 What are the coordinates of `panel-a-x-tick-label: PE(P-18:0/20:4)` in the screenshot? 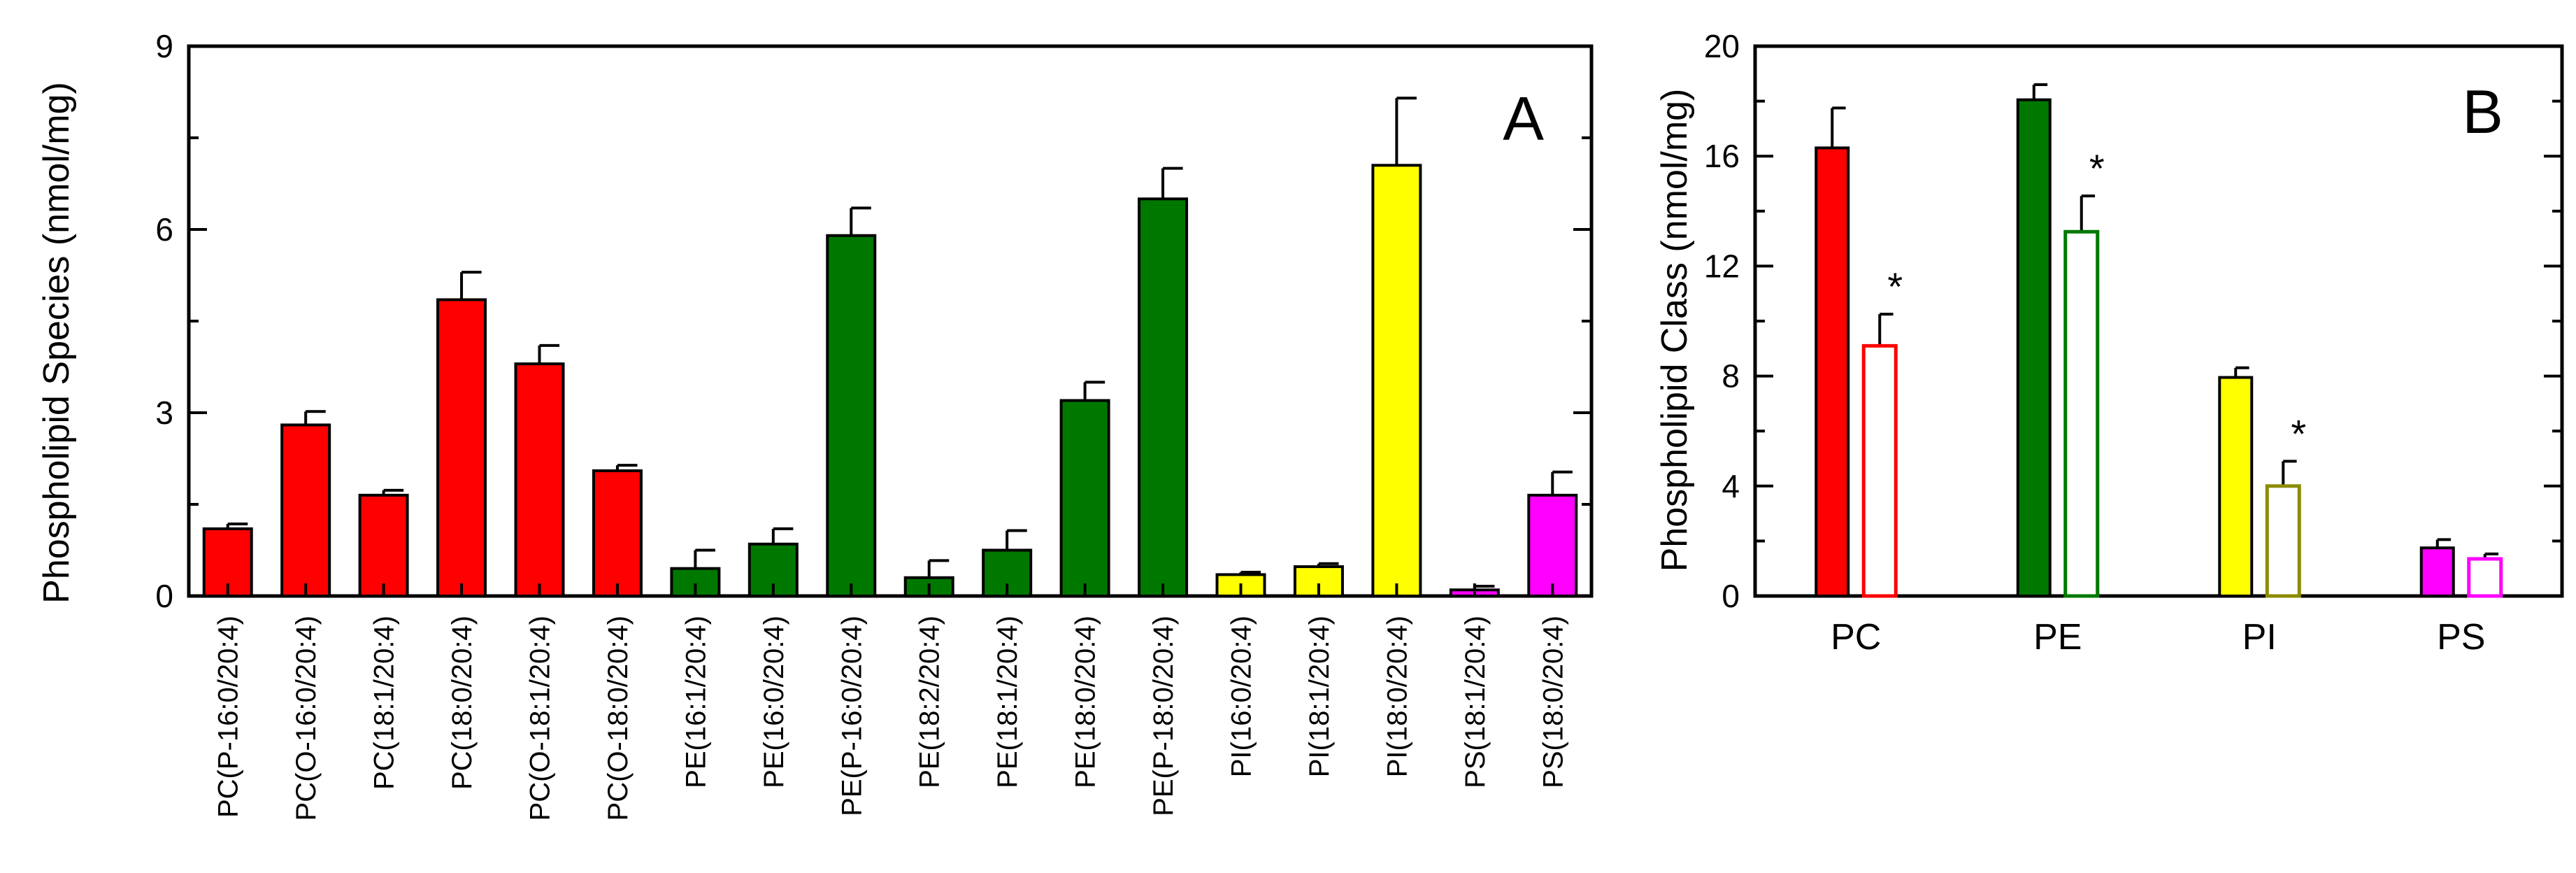 It's located at (1163, 716).